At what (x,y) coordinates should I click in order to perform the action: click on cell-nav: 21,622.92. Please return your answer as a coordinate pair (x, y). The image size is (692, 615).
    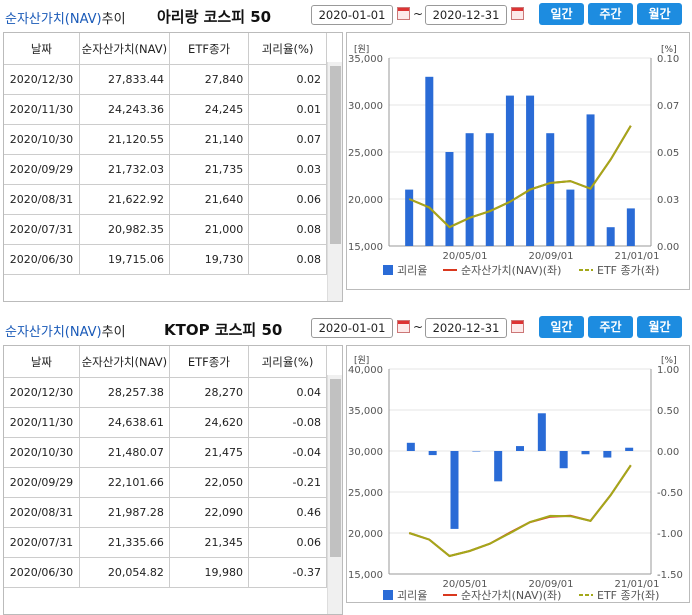
    Looking at the image, I should click on (124, 199).